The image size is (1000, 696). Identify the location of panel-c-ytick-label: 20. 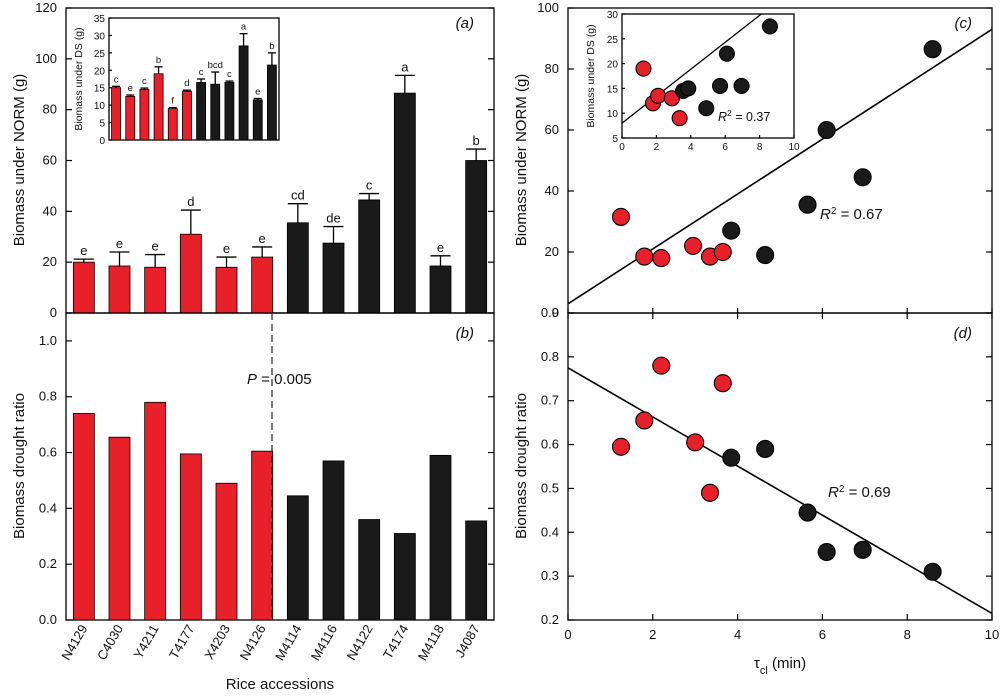
(552, 251).